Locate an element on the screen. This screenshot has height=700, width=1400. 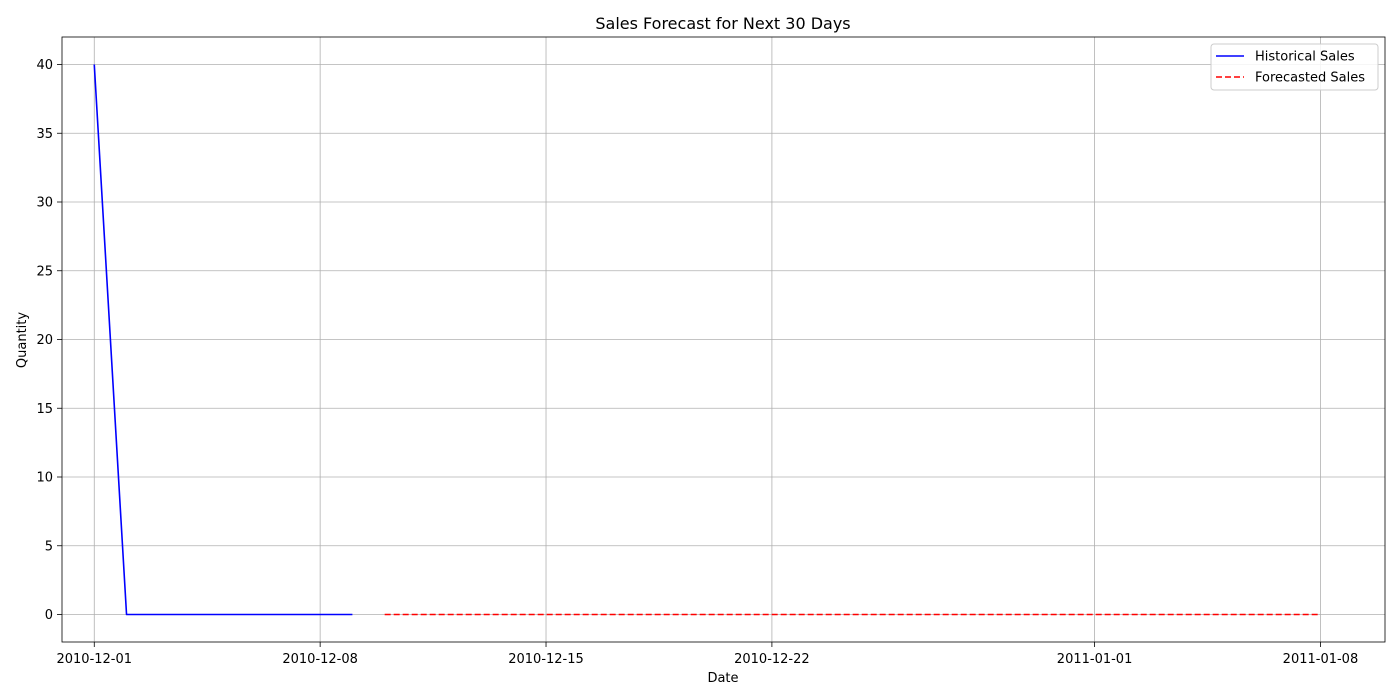
x-tick-label: 2010-12-22 is located at coordinates (772, 659).